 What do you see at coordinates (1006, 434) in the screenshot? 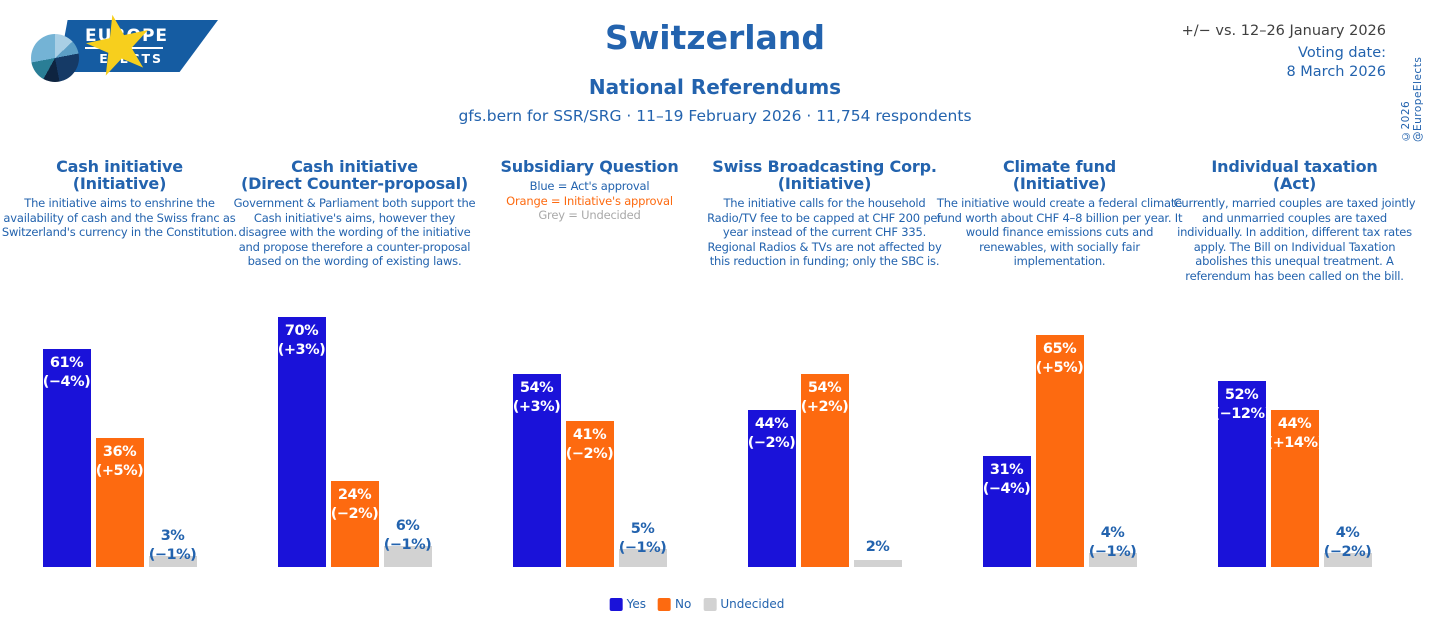
I see `bar-slot-yes: 31% (−4%)` at bounding box center [1006, 434].